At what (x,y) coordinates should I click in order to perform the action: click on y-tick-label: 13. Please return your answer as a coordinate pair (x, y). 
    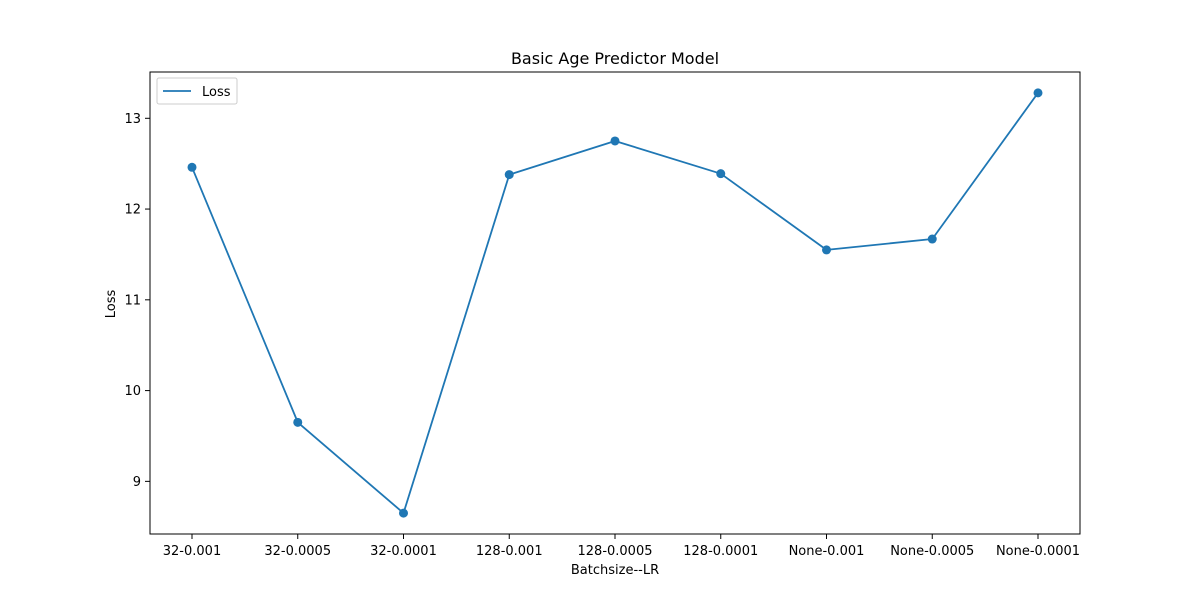
    Looking at the image, I should click on (132, 119).